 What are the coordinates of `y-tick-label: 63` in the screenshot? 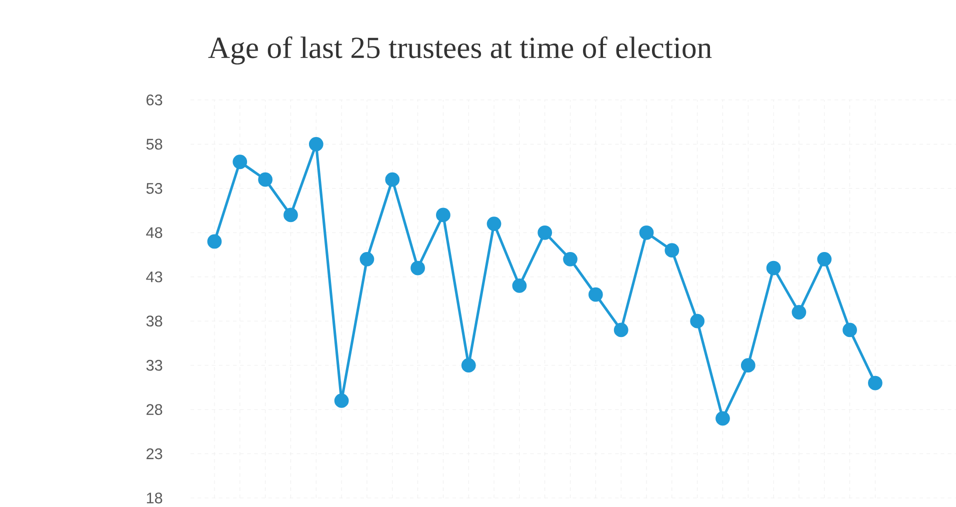 It's located at (154, 100).